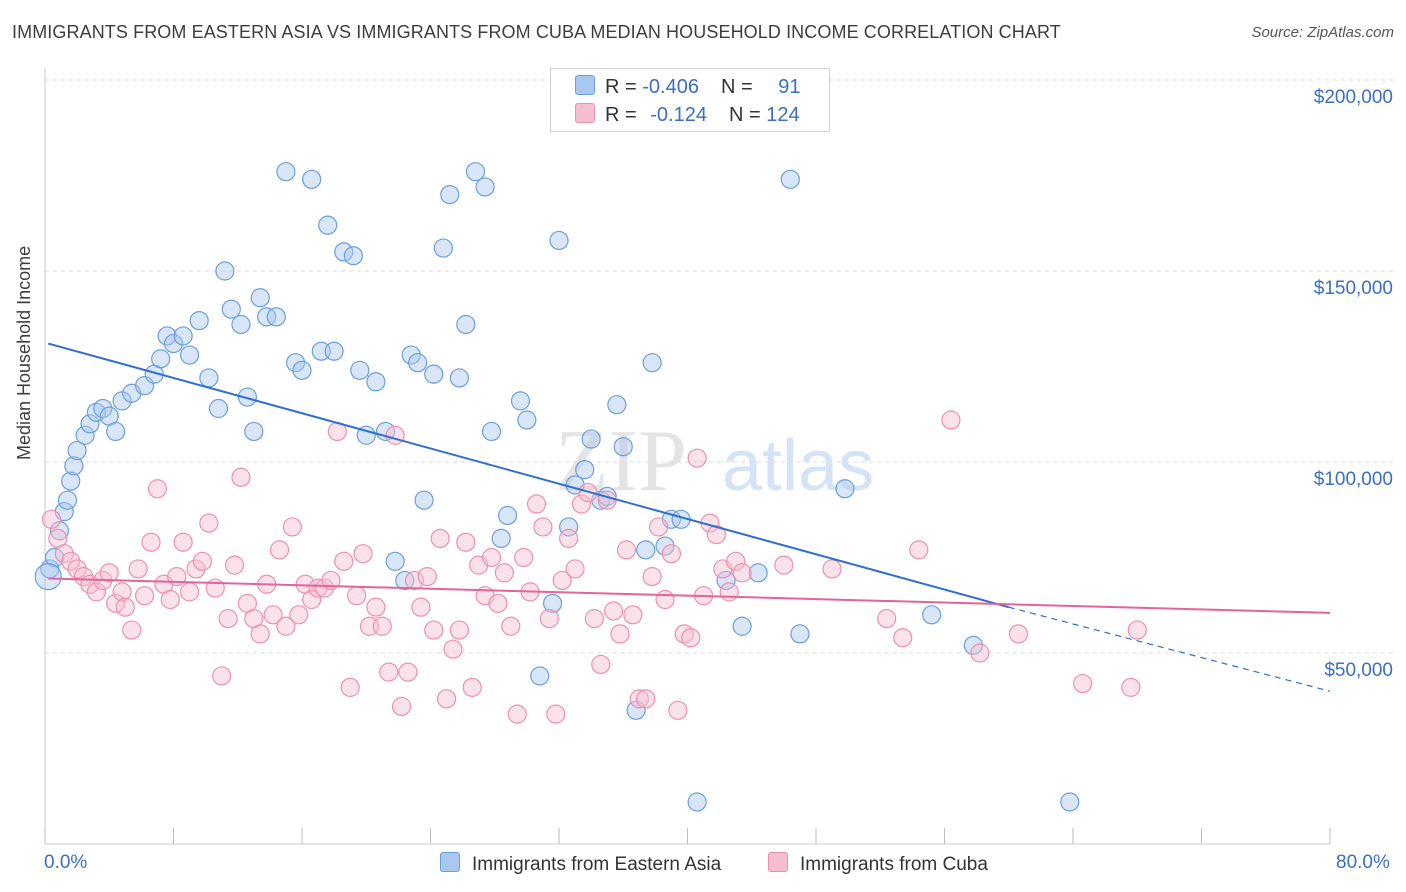 The height and width of the screenshot is (892, 1406). What do you see at coordinates (1353, 479) in the screenshot?
I see `y-tick-label-100000: $100,000` at bounding box center [1353, 479].